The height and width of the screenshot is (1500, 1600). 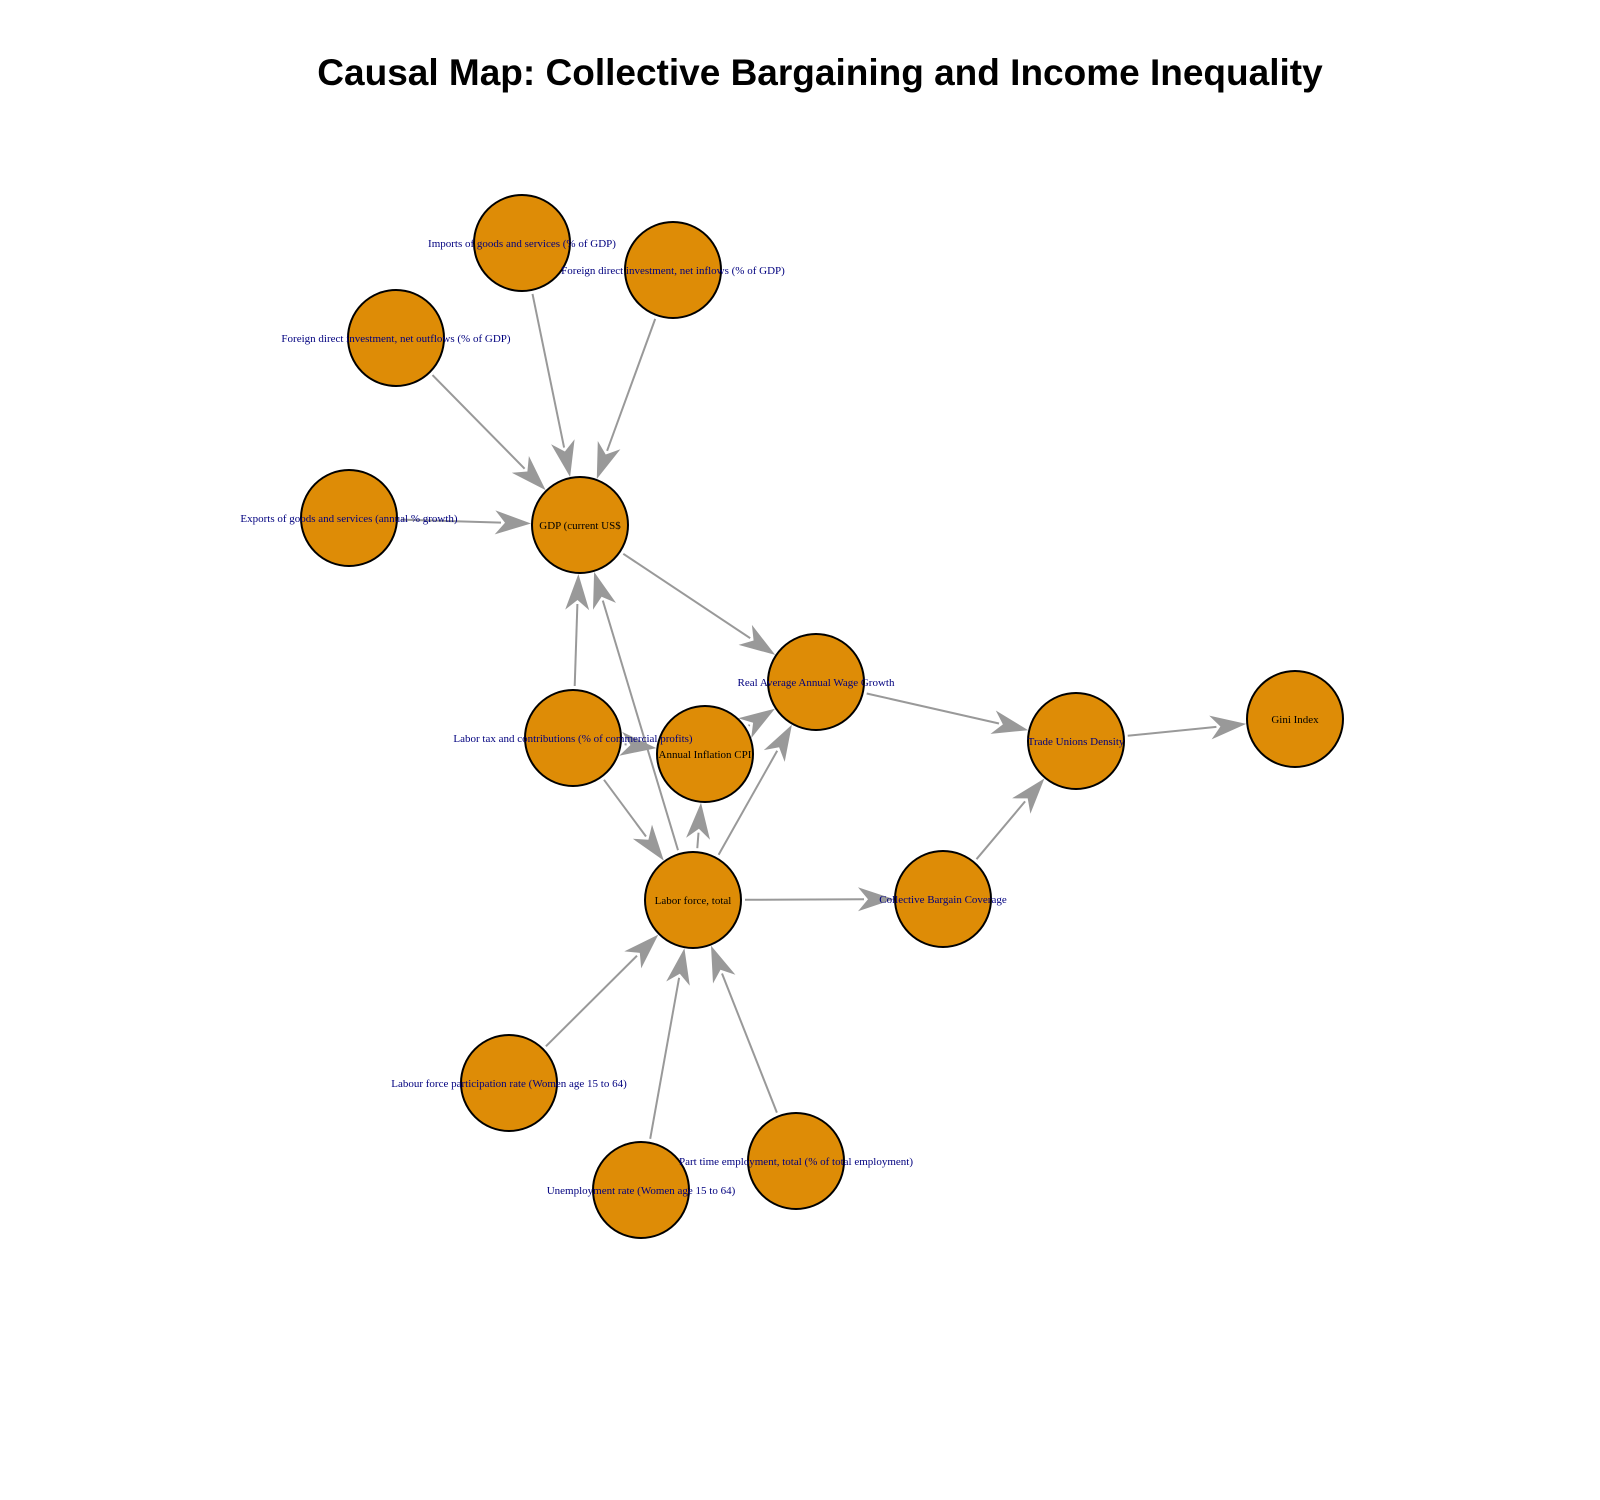 I want to click on node-ptime, so click(x=796, y=1161).